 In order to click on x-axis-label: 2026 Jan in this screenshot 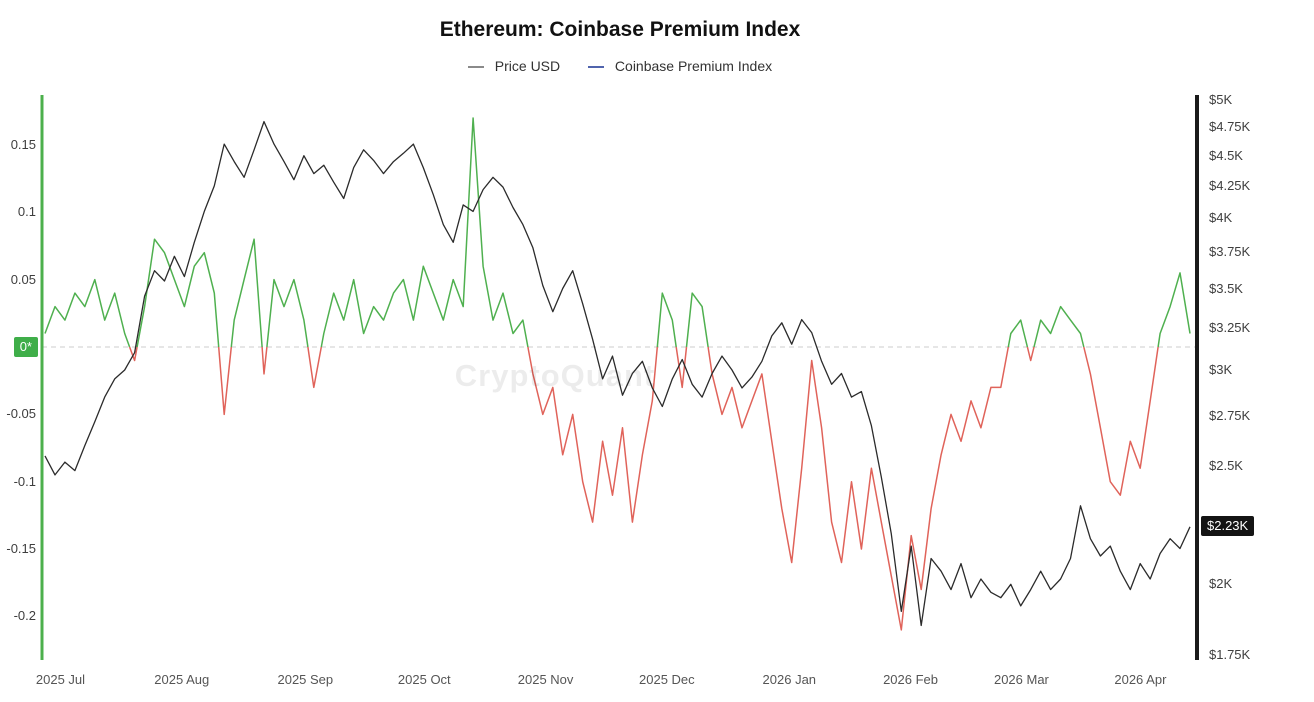, I will do `click(789, 679)`.